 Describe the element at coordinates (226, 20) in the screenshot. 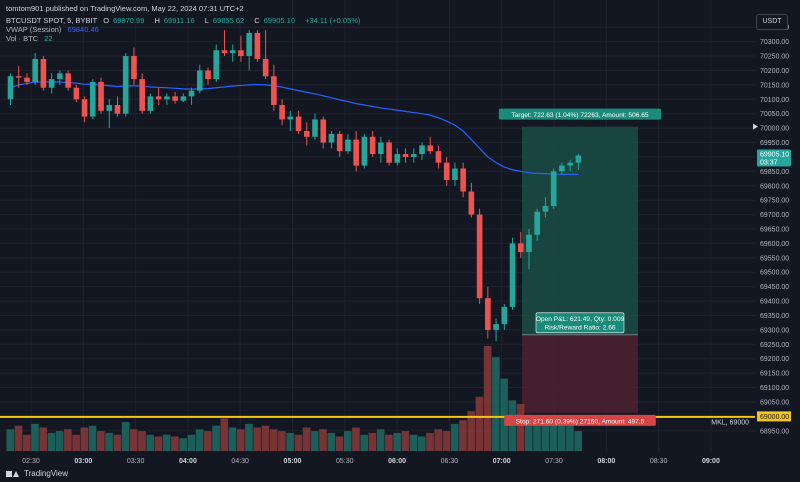

I see `ohlc-low: L 69855.62` at that location.